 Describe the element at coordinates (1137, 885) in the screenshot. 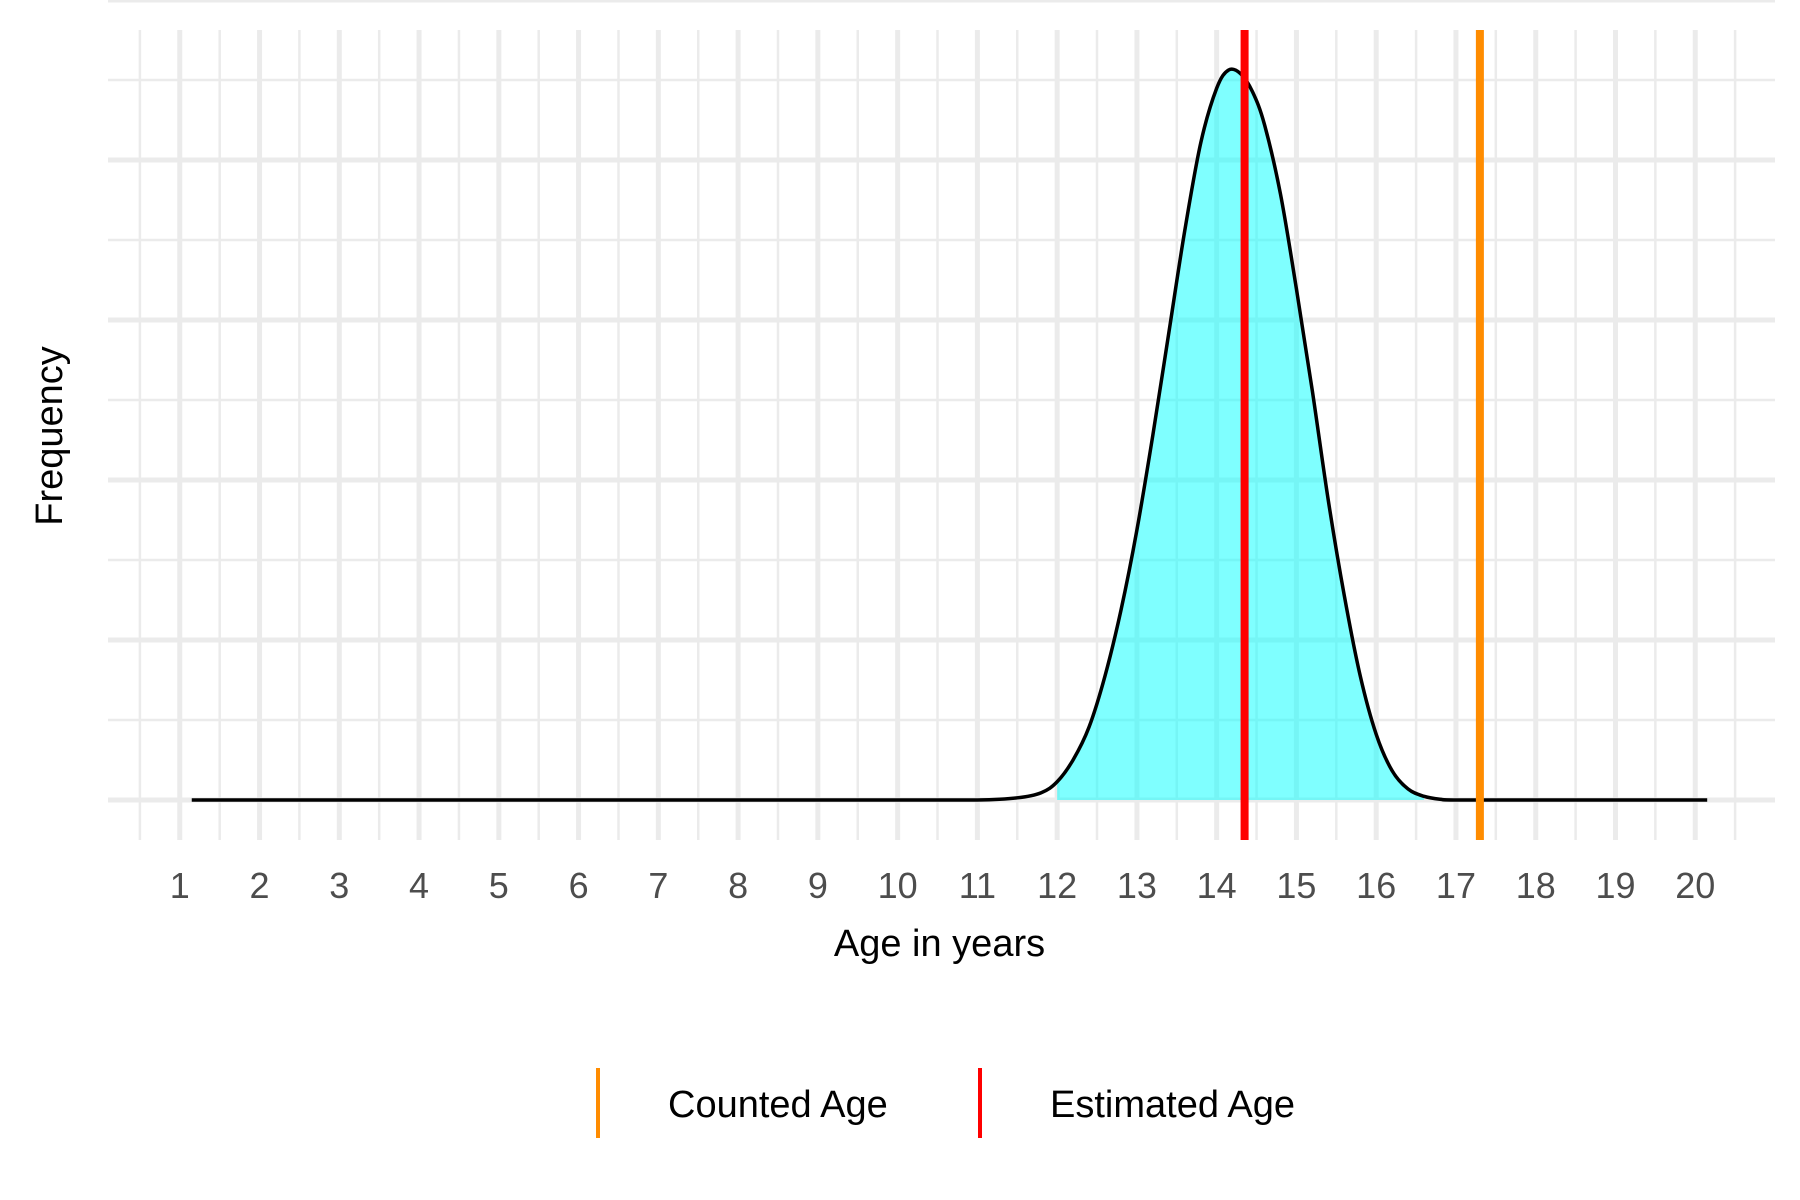

I see `x-tick-label: 13` at that location.